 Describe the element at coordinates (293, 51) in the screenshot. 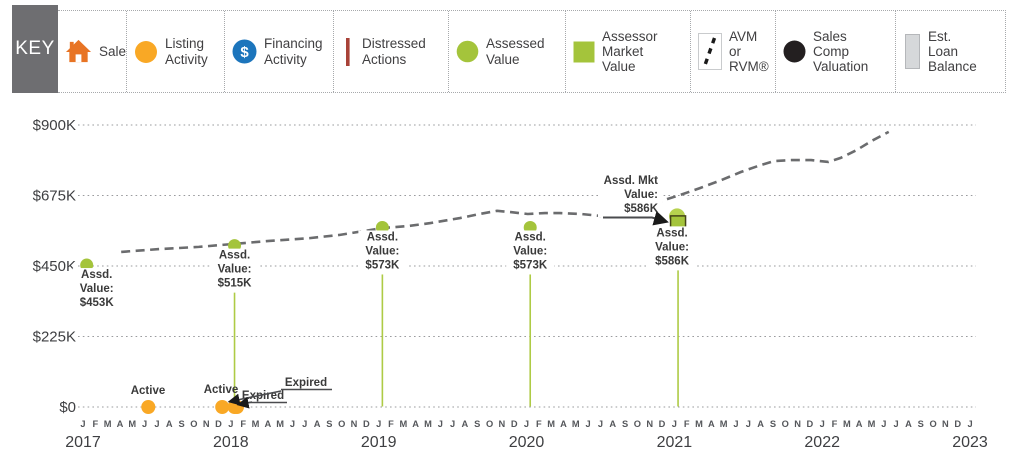

I see `key-item-label: Financing Activity` at that location.